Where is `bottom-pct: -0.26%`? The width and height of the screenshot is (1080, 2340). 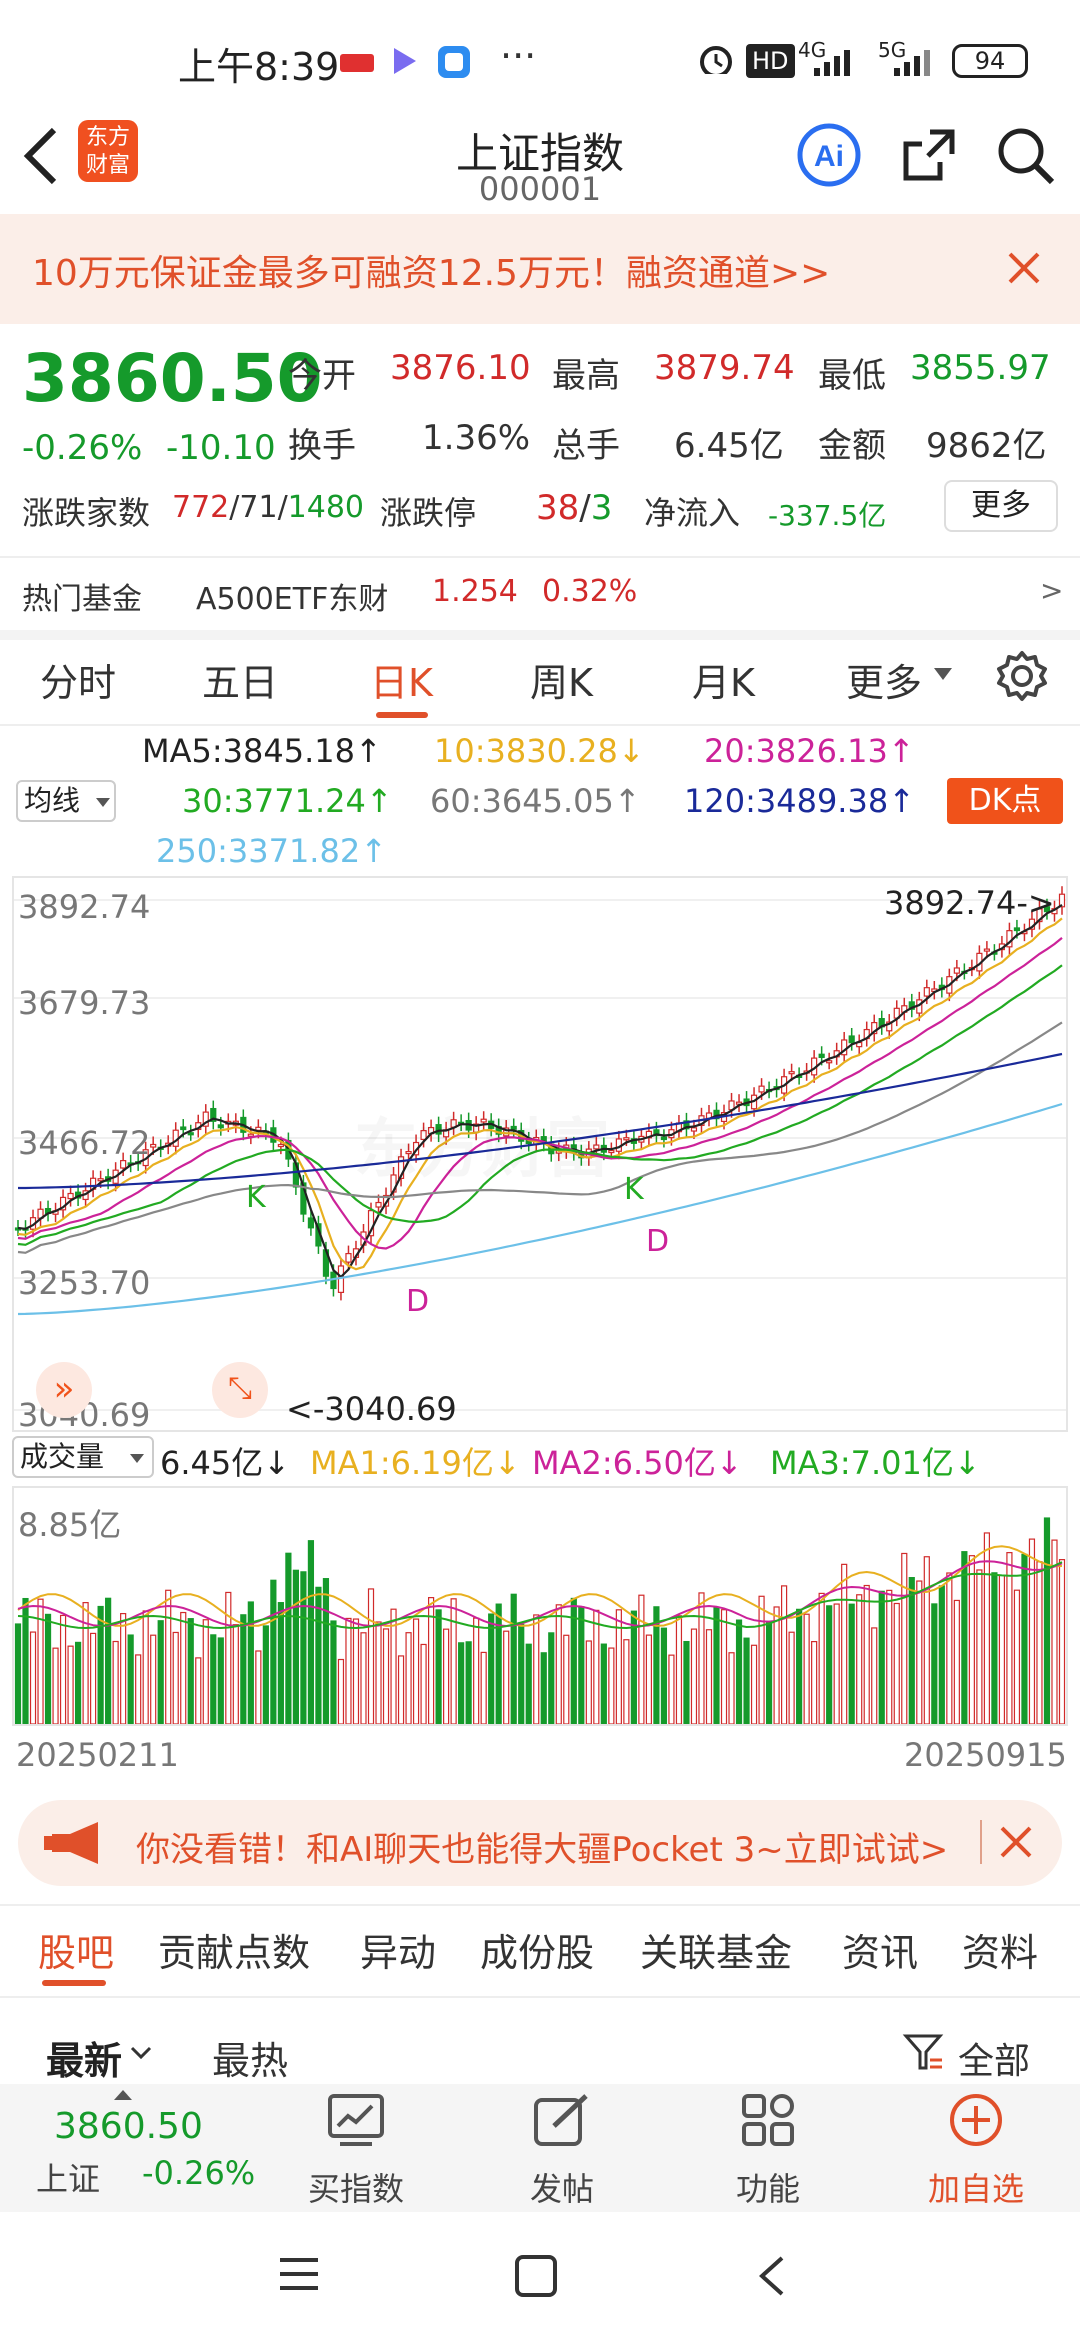 bottom-pct: -0.26% is located at coordinates (199, 2173).